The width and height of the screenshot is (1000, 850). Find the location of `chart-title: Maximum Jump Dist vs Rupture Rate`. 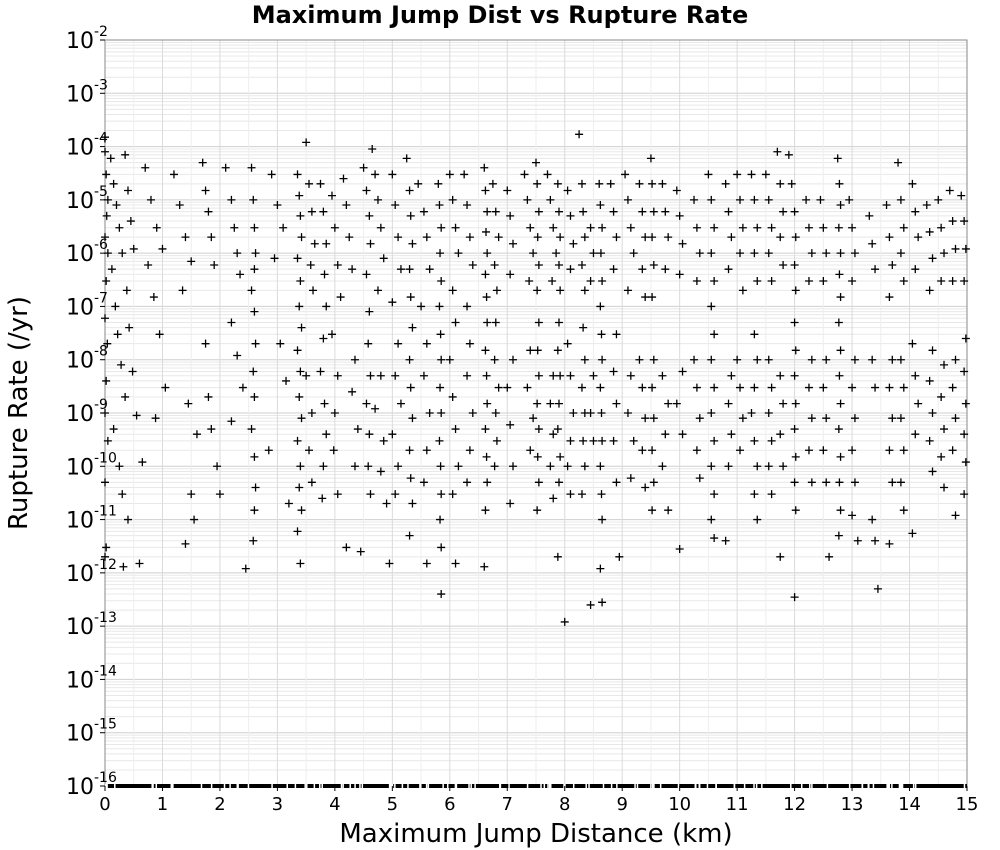

chart-title: Maximum Jump Dist vs Rupture Rate is located at coordinates (500, 15).